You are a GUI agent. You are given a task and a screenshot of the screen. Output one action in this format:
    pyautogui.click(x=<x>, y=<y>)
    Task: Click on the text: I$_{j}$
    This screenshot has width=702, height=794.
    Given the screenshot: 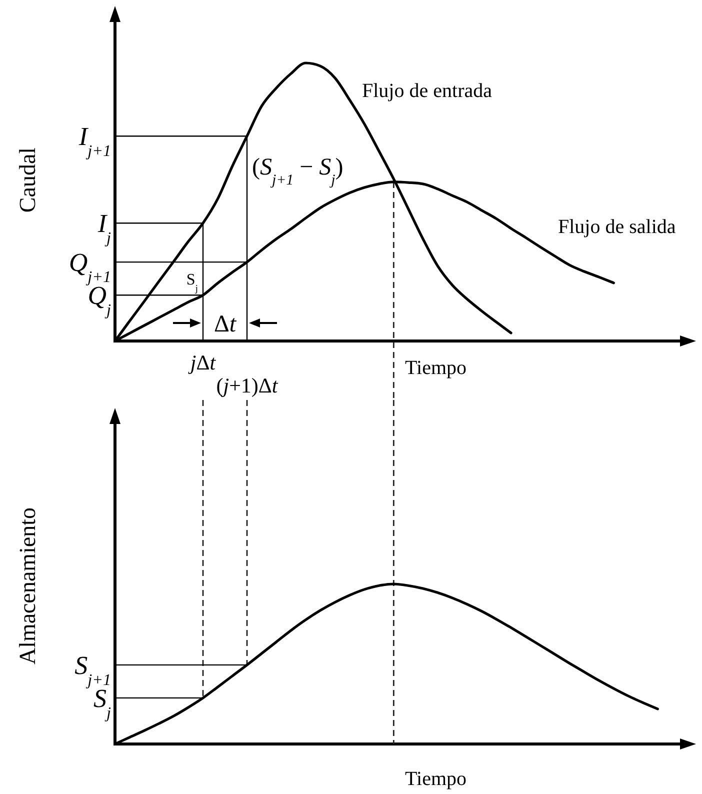 What is the action you would take?
    pyautogui.click(x=104, y=228)
    